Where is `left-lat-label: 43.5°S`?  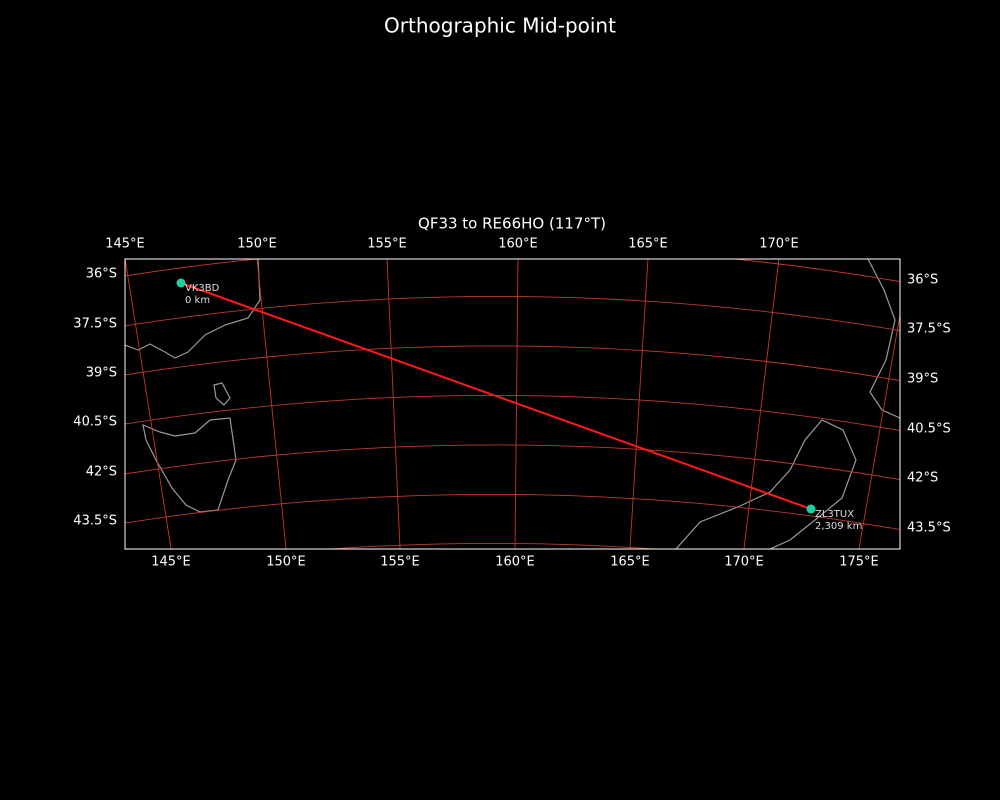
left-lat-label: 43.5°S is located at coordinates (95, 521).